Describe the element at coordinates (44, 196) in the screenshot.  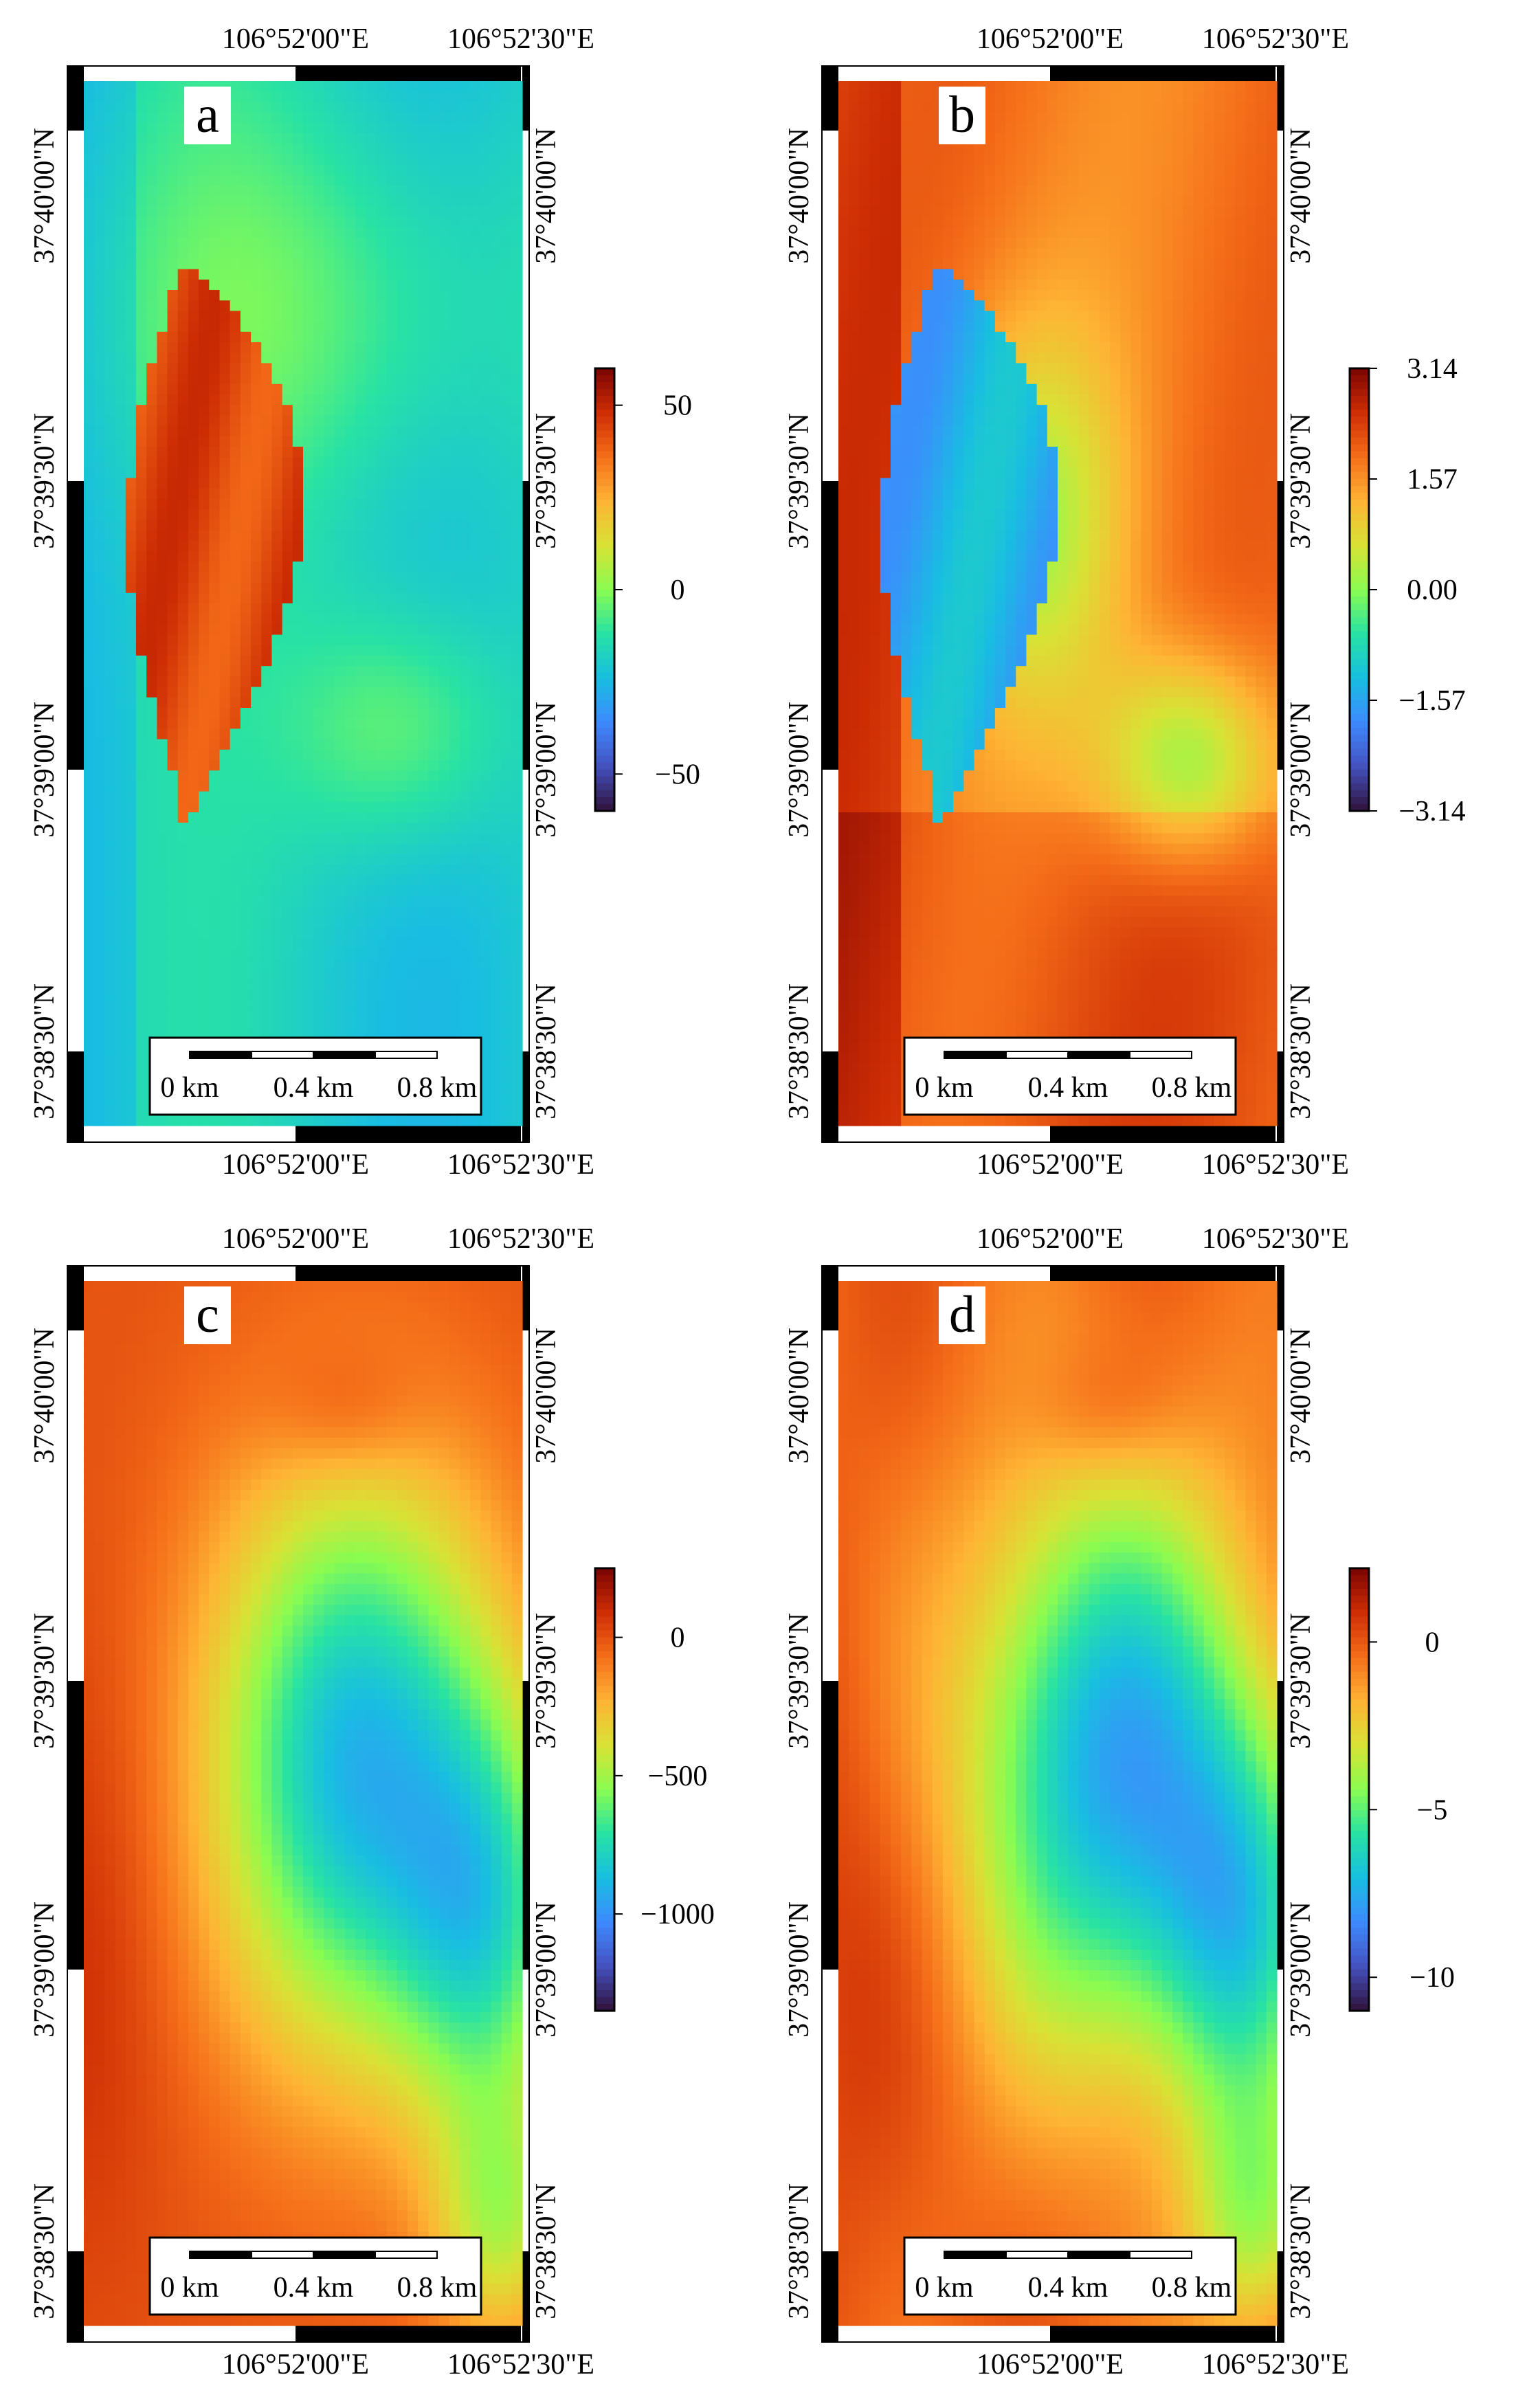
I see `lat-label-left: 37°40'00"N` at that location.